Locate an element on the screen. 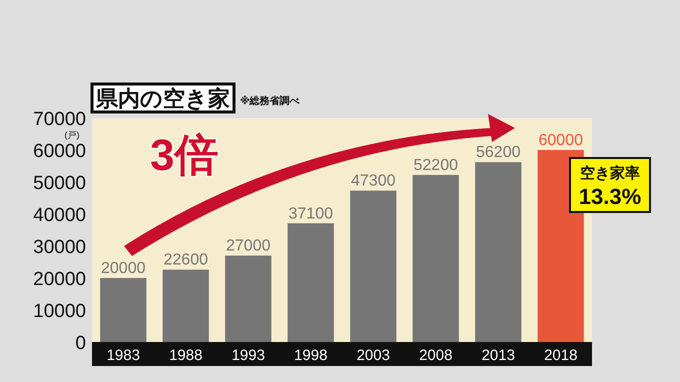 The height and width of the screenshot is (382, 680). y-tick-label: 50000 is located at coordinates (59, 183).